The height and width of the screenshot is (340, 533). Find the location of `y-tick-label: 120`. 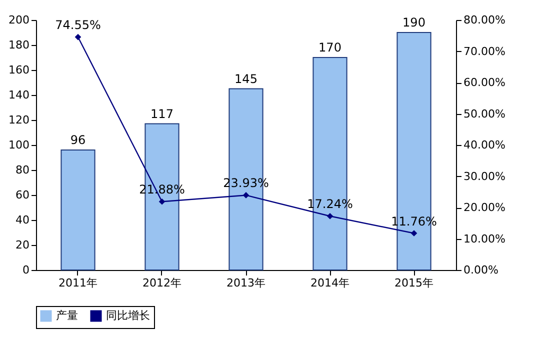

y-tick-label: 120 is located at coordinates (19, 120).